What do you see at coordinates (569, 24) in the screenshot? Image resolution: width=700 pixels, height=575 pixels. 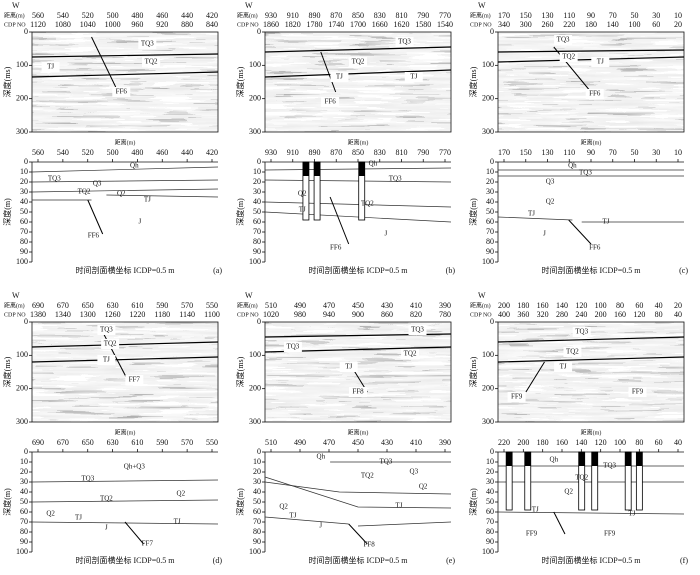 I see `cdp-tick: 220` at bounding box center [569, 24].